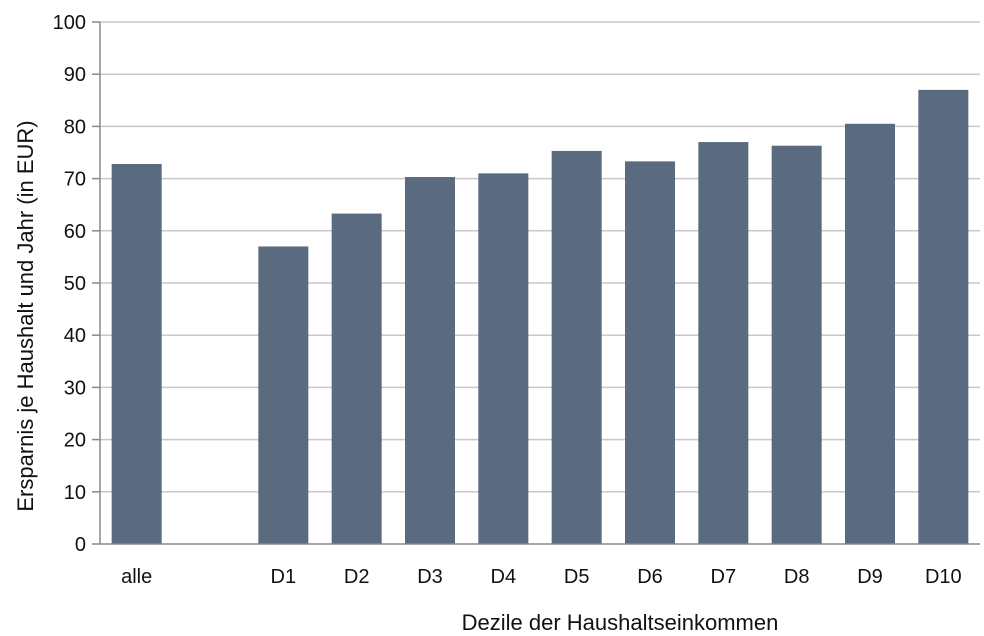  What do you see at coordinates (577, 577) in the screenshot?
I see `x-tick-label: D5` at bounding box center [577, 577].